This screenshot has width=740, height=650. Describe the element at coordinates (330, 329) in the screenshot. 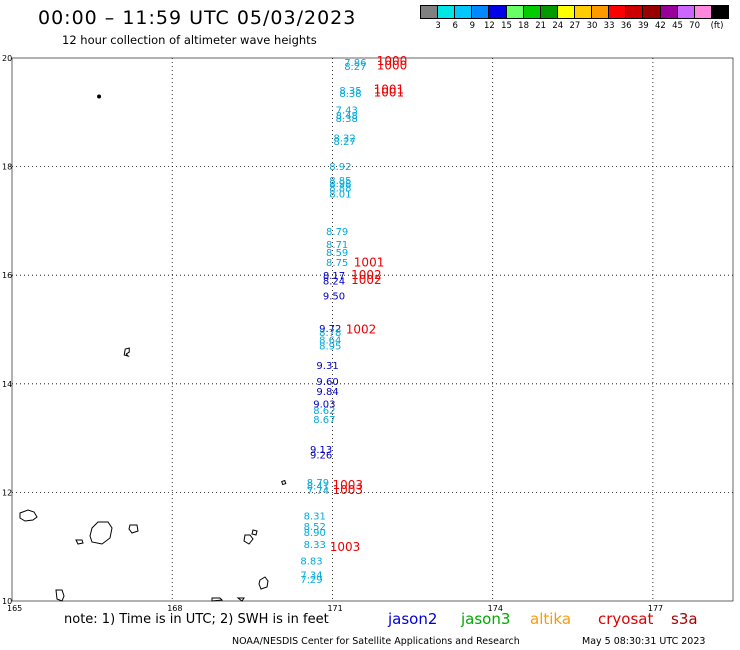

I see `wave-height-label: 9.72` at that location.